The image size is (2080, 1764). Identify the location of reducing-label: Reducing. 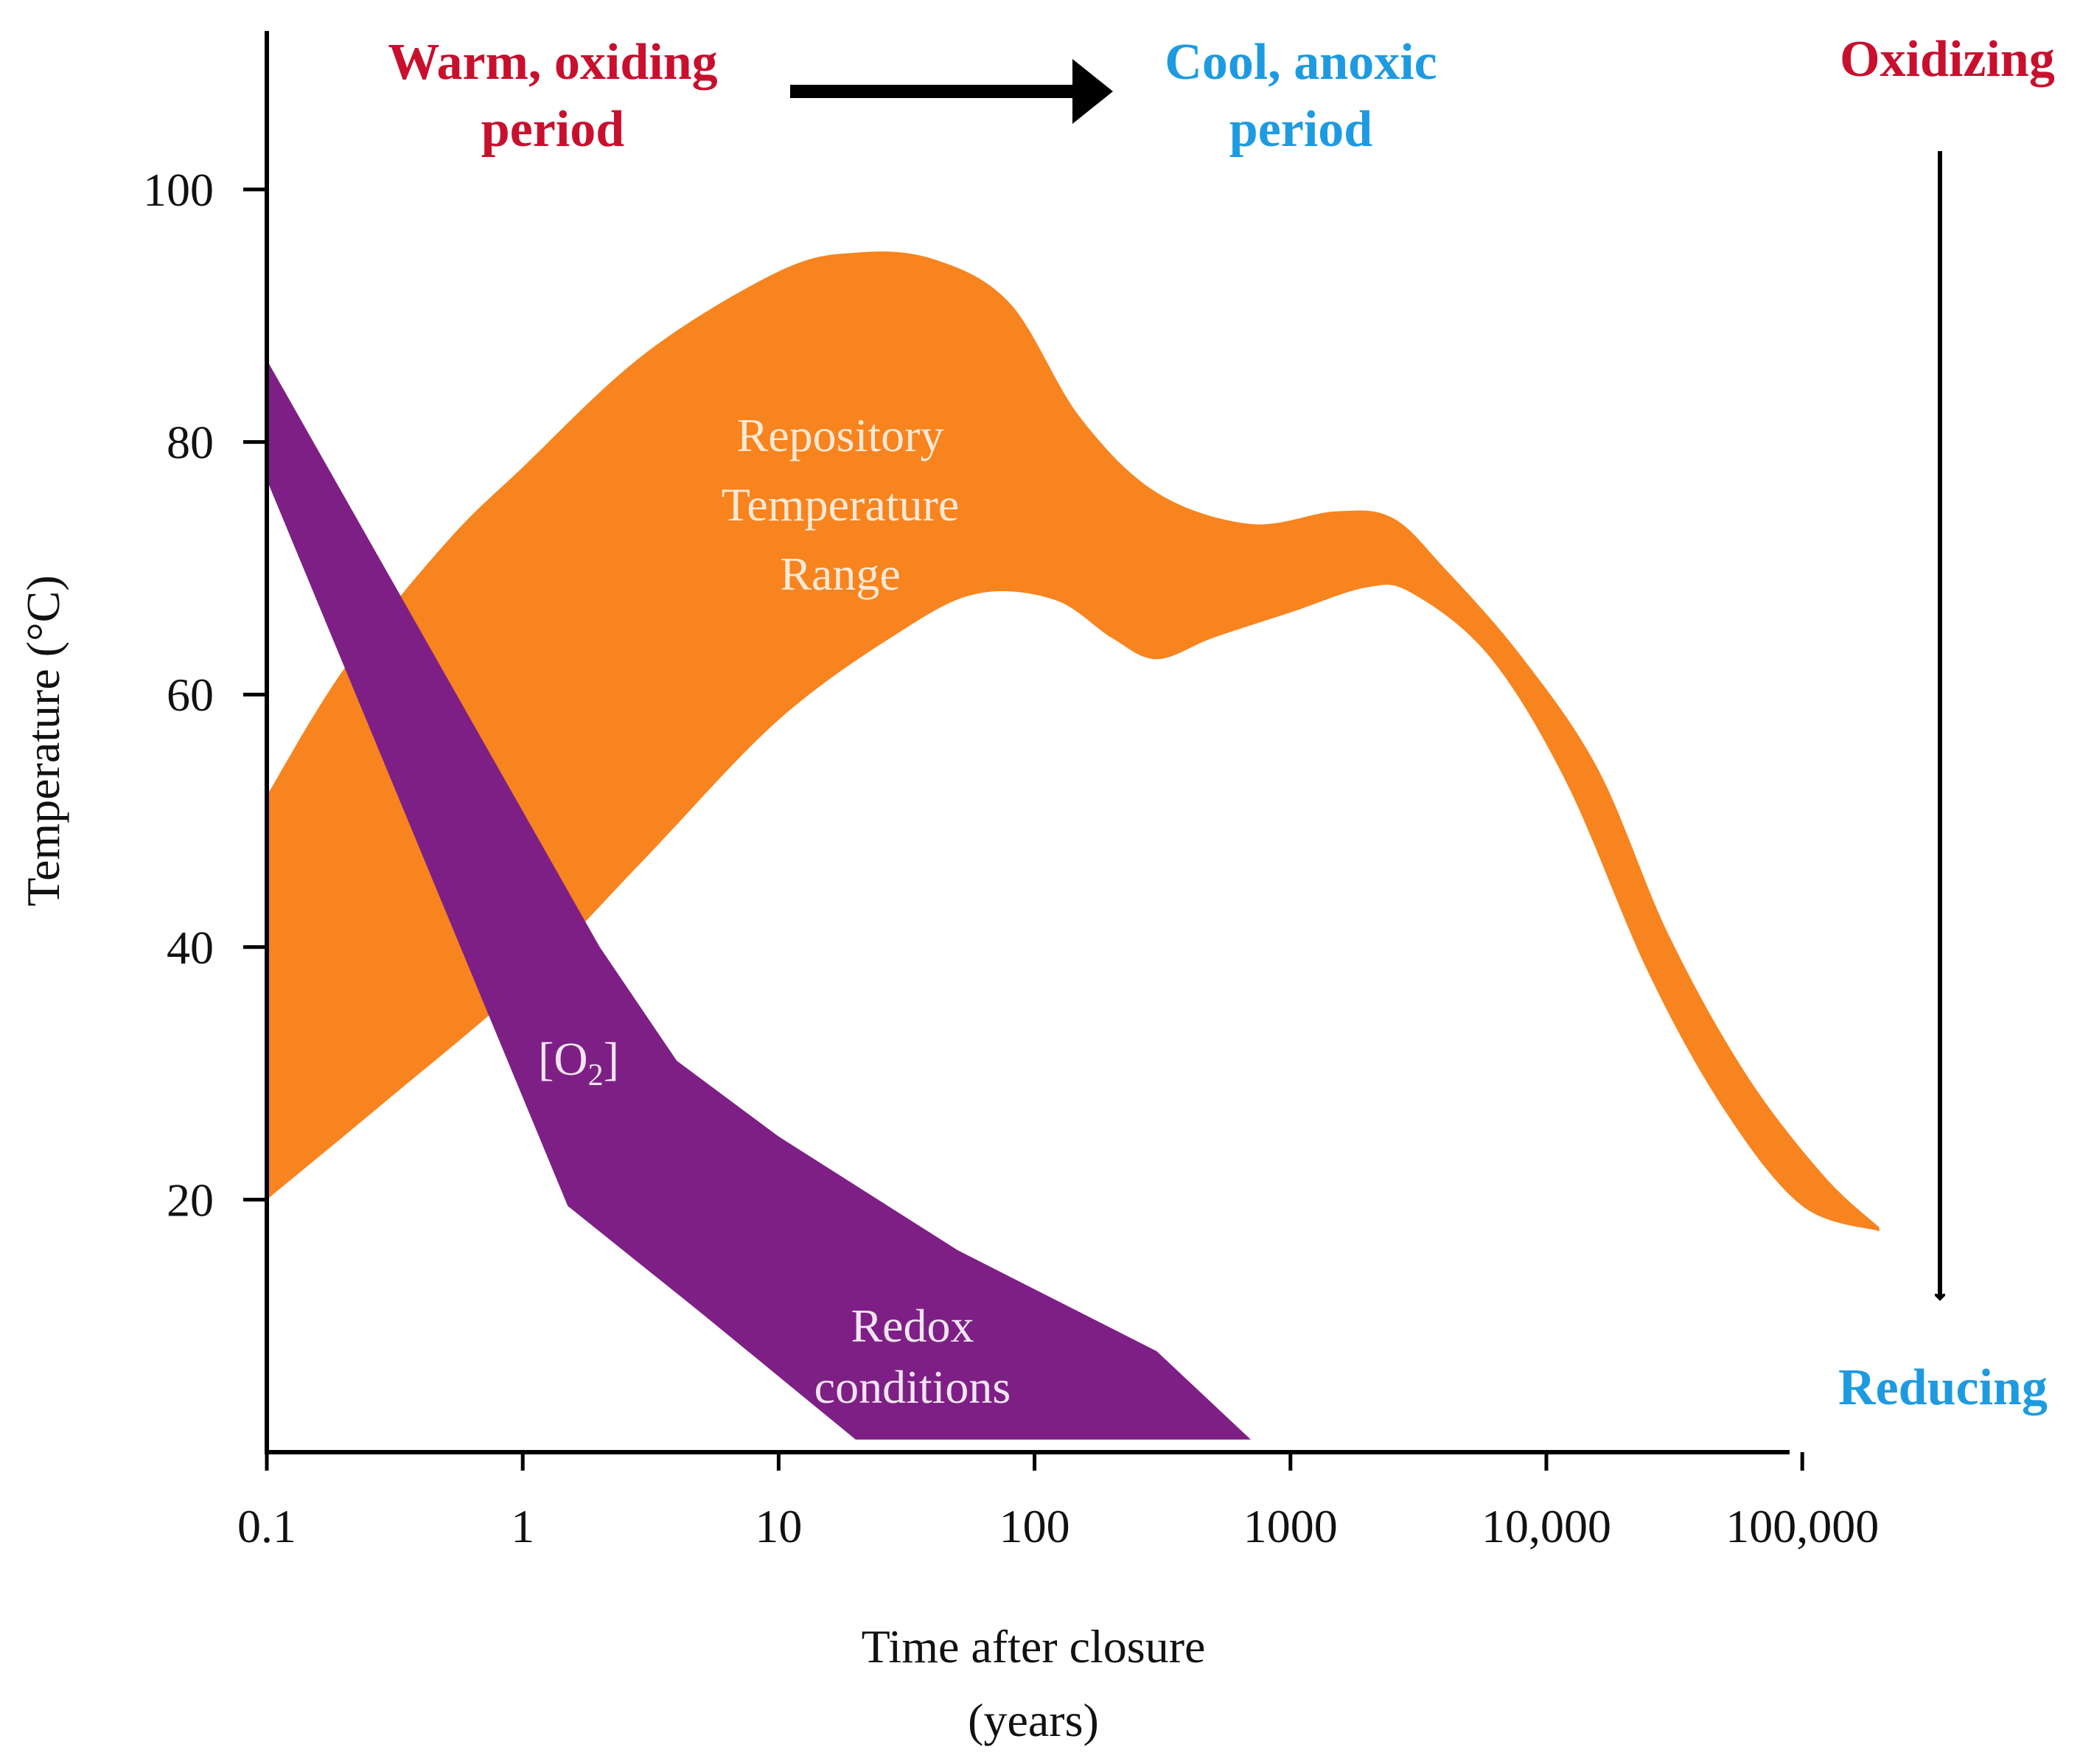
(1943, 1387).